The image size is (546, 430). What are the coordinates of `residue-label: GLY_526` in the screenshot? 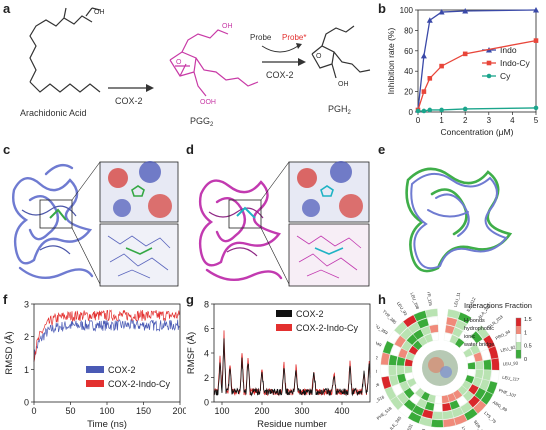 It's located at (378, 386).